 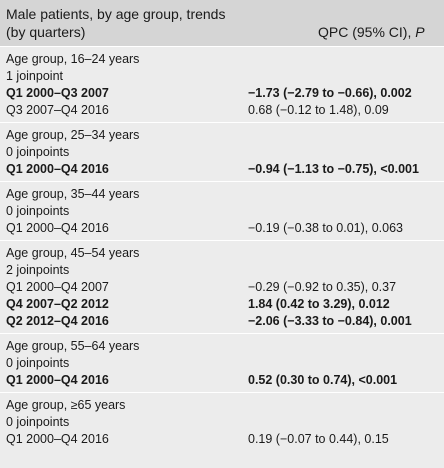 I want to click on qpc-value-cell: −0.29 (−0.92 to 0.35), 0.37, so click(x=322, y=287).